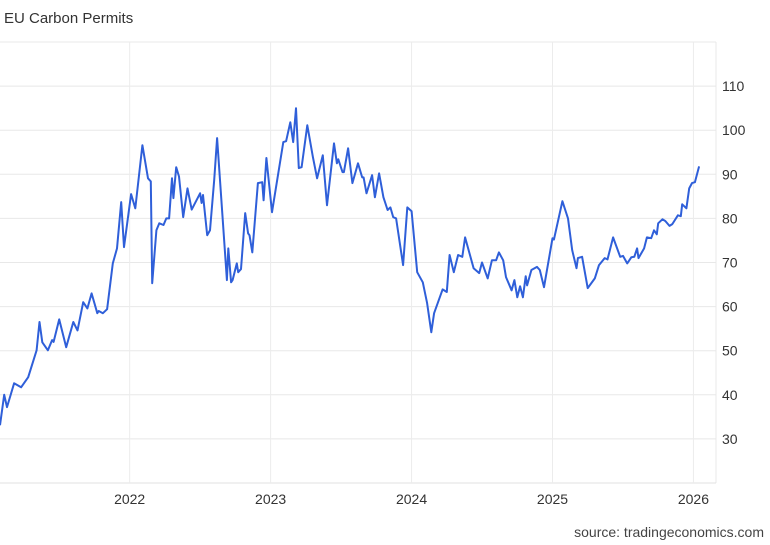 The image size is (770, 545). Describe the element at coordinates (669, 532) in the screenshot. I see `source-note: source: tradingeconomics.com` at that location.